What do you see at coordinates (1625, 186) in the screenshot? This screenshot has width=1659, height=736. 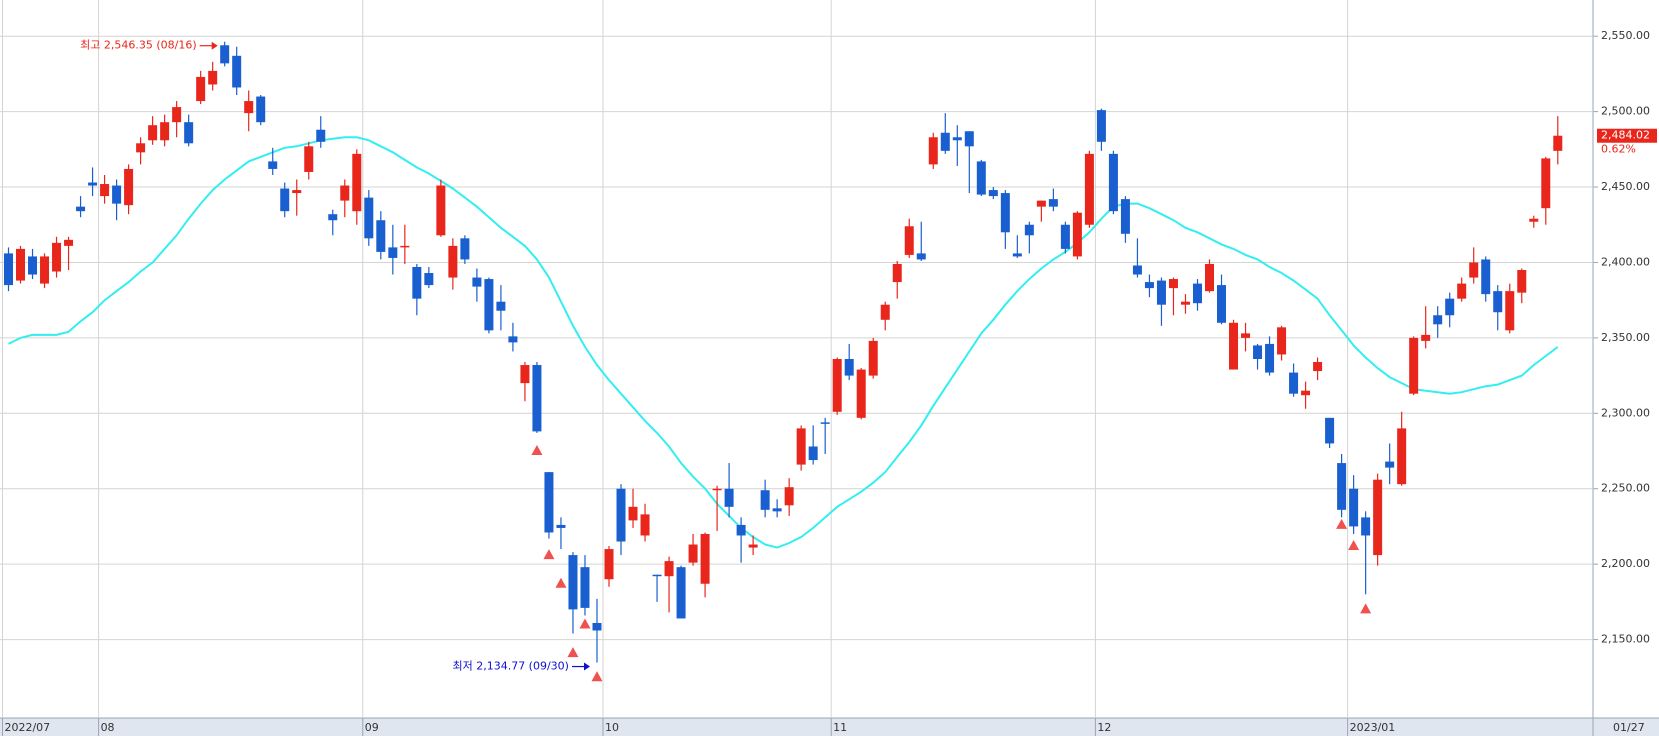 I see `y-tick-label: 2,450.00` at bounding box center [1625, 186].